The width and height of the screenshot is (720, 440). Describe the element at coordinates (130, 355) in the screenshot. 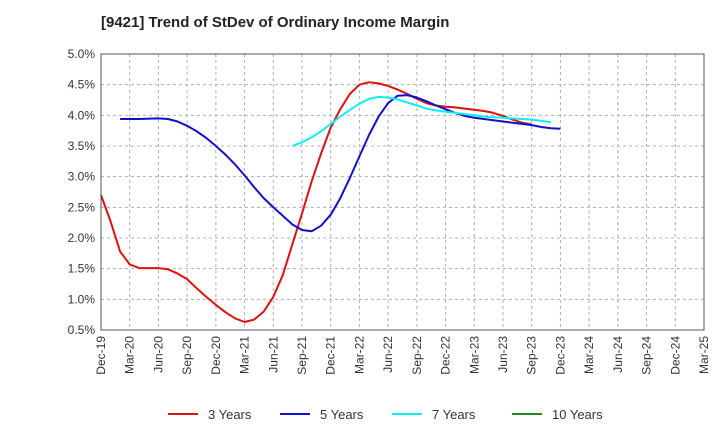

I see `x-tick-label: Mar-20` at that location.